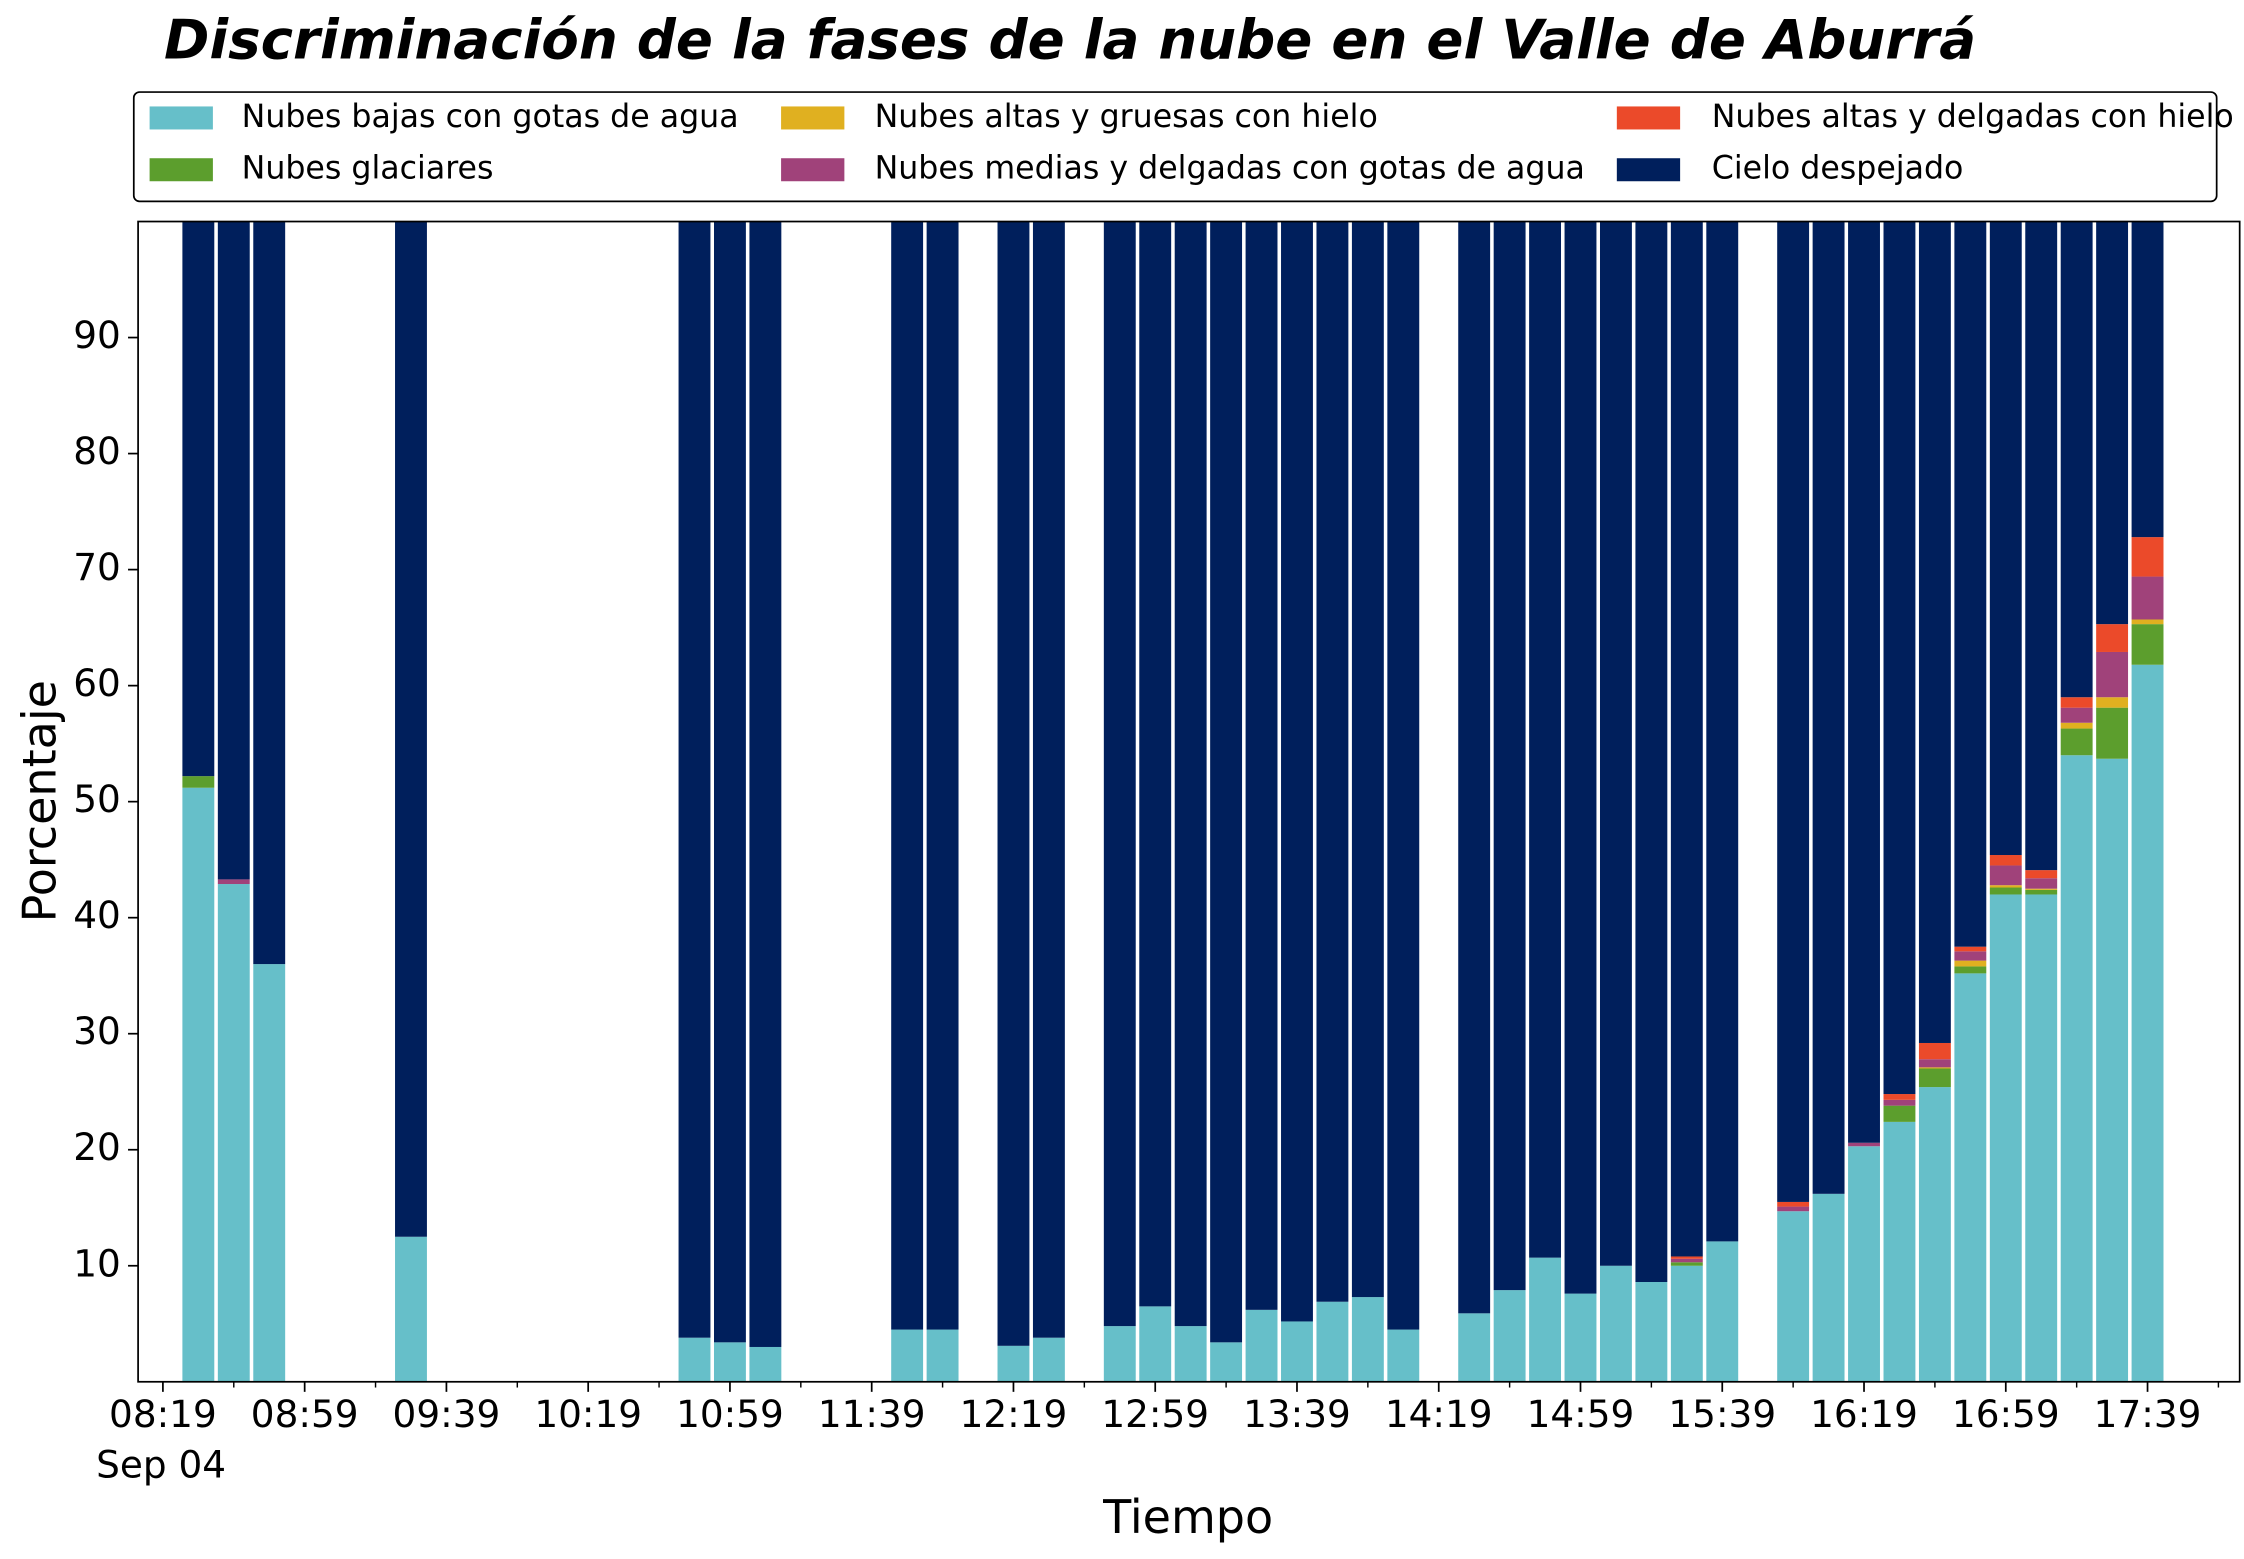  I want to click on y-tick-label: 30, so click(97, 1031).